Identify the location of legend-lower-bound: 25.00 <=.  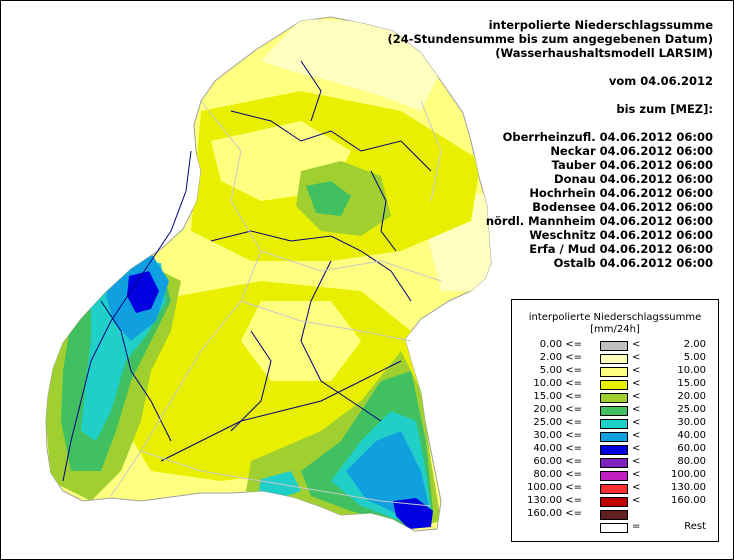
(557, 422).